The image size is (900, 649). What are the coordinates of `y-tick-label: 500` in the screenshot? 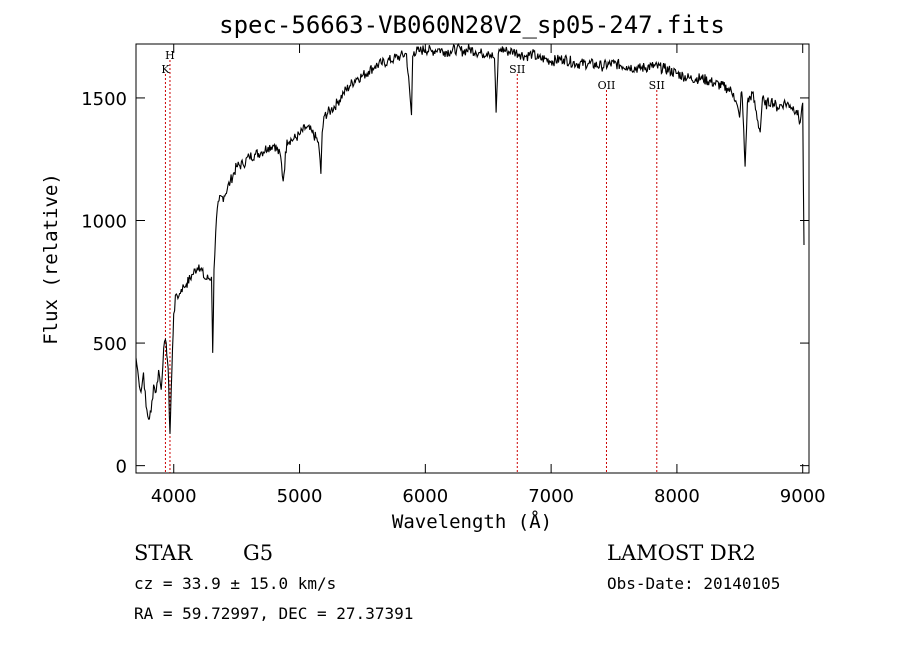 It's located at (110, 344).